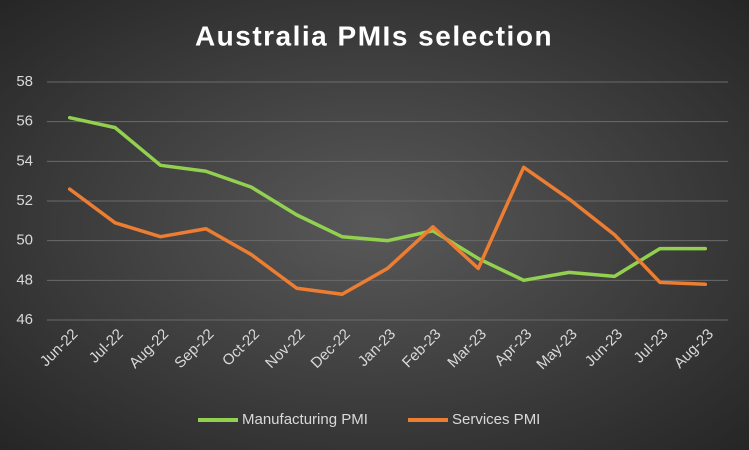 This screenshot has height=450, width=749. What do you see at coordinates (24, 160) in the screenshot?
I see `y-tick-label: 54` at bounding box center [24, 160].